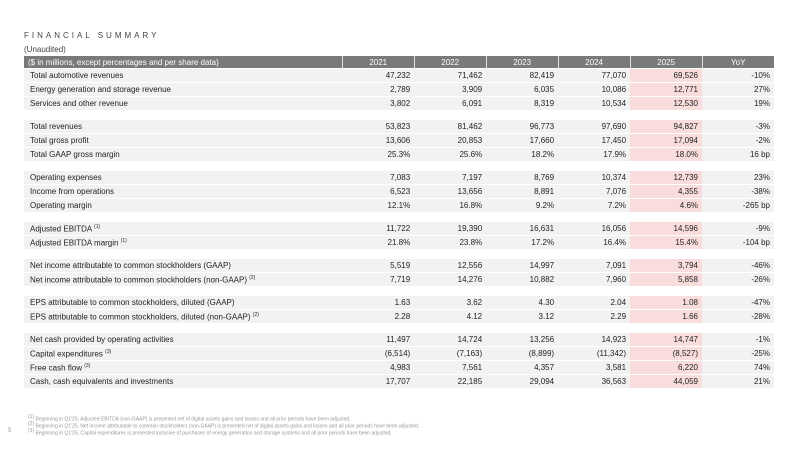 Image resolution: width=800 pixels, height=451 pixels. Describe the element at coordinates (738, 242) in the screenshot. I see `cell-value: -104 bp` at that location.